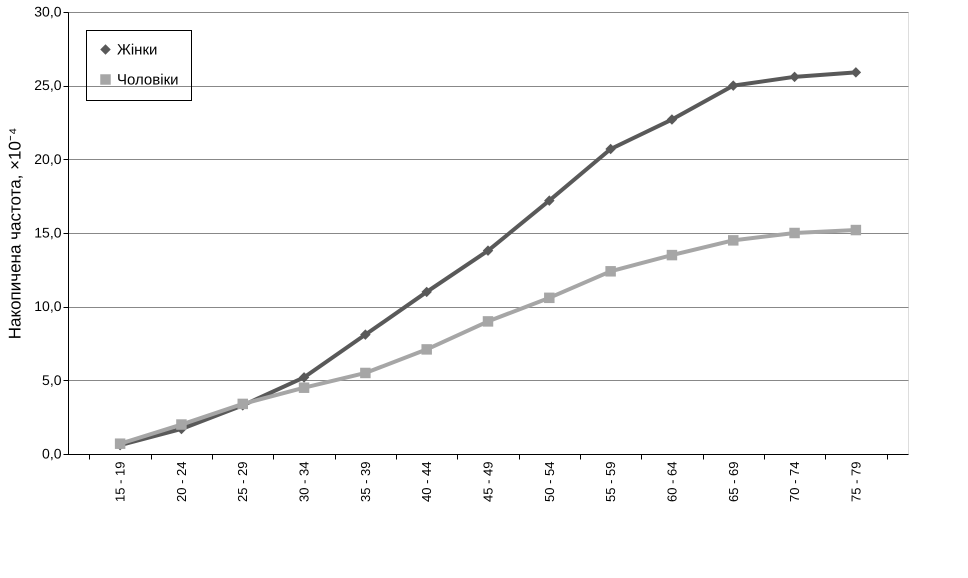  Describe the element at coordinates (856, 482) in the screenshot. I see `x-tick-label: 75 - 79` at that location.